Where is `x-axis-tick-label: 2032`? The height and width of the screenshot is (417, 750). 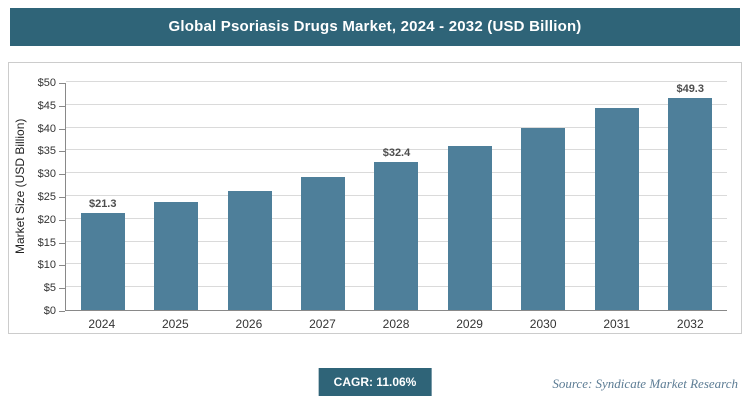 x-axis-tick-label: 2032 is located at coordinates (690, 324).